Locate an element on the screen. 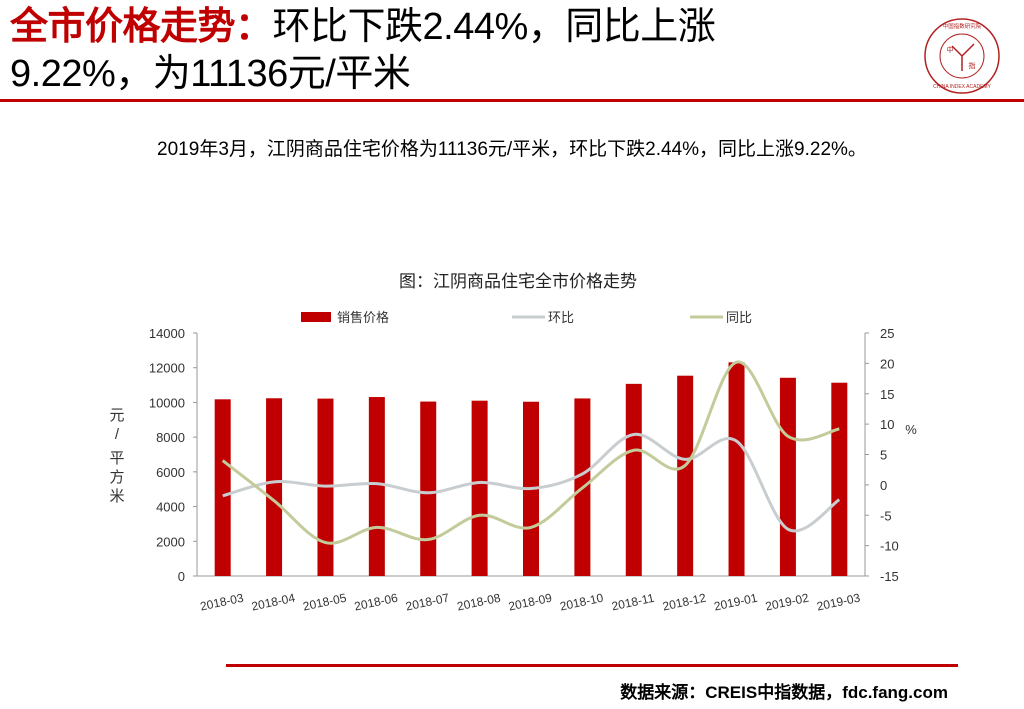 The image size is (1024, 709). x-tick-label: 2018-04 is located at coordinates (273, 602).